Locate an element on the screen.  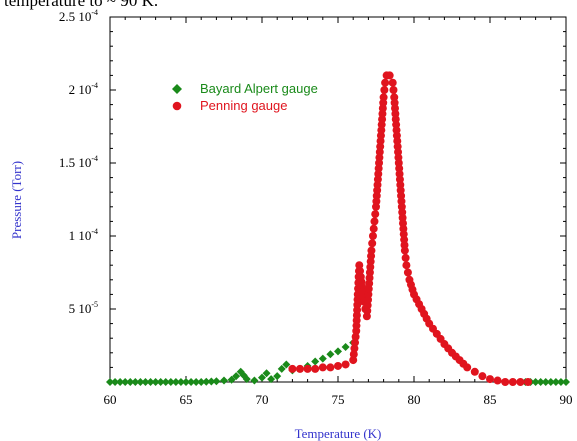
x-tick-label: 60 is located at coordinates (110, 399).